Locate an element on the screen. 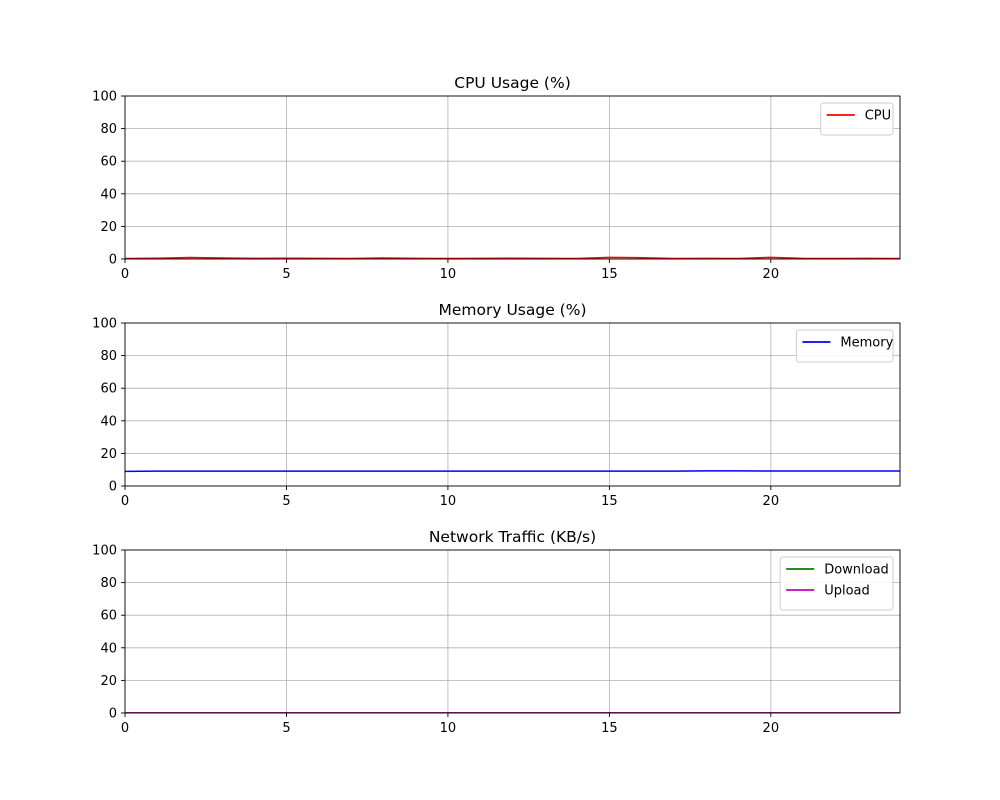 This screenshot has width=1000, height=800. series-line-cpu is located at coordinates (512, 257).